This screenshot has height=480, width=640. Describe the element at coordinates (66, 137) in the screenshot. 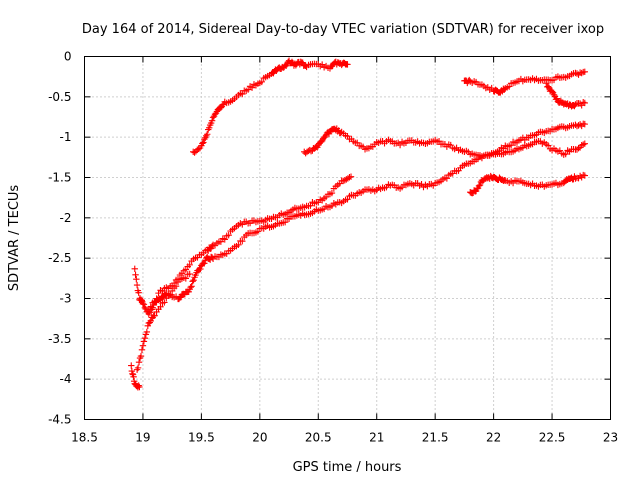

I see `y-tick-label: -1` at that location.